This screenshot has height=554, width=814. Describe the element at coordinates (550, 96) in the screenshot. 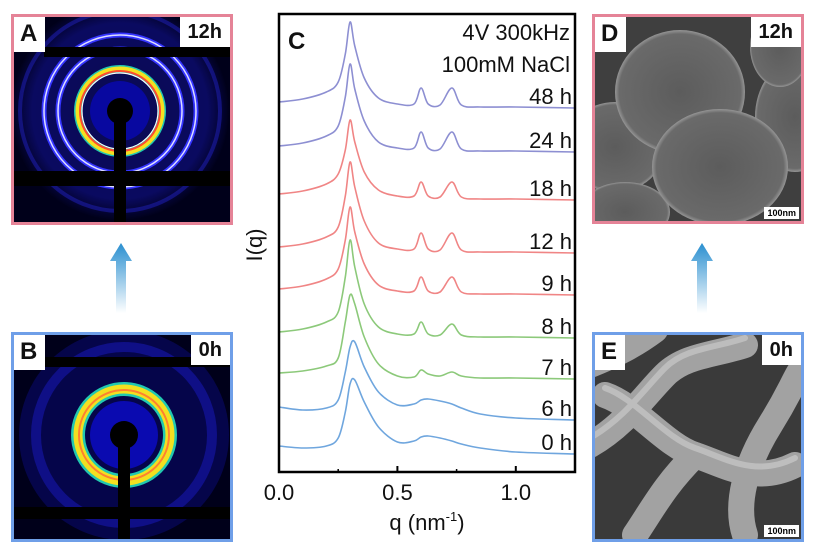

I see `series-label: 48 h` at that location.